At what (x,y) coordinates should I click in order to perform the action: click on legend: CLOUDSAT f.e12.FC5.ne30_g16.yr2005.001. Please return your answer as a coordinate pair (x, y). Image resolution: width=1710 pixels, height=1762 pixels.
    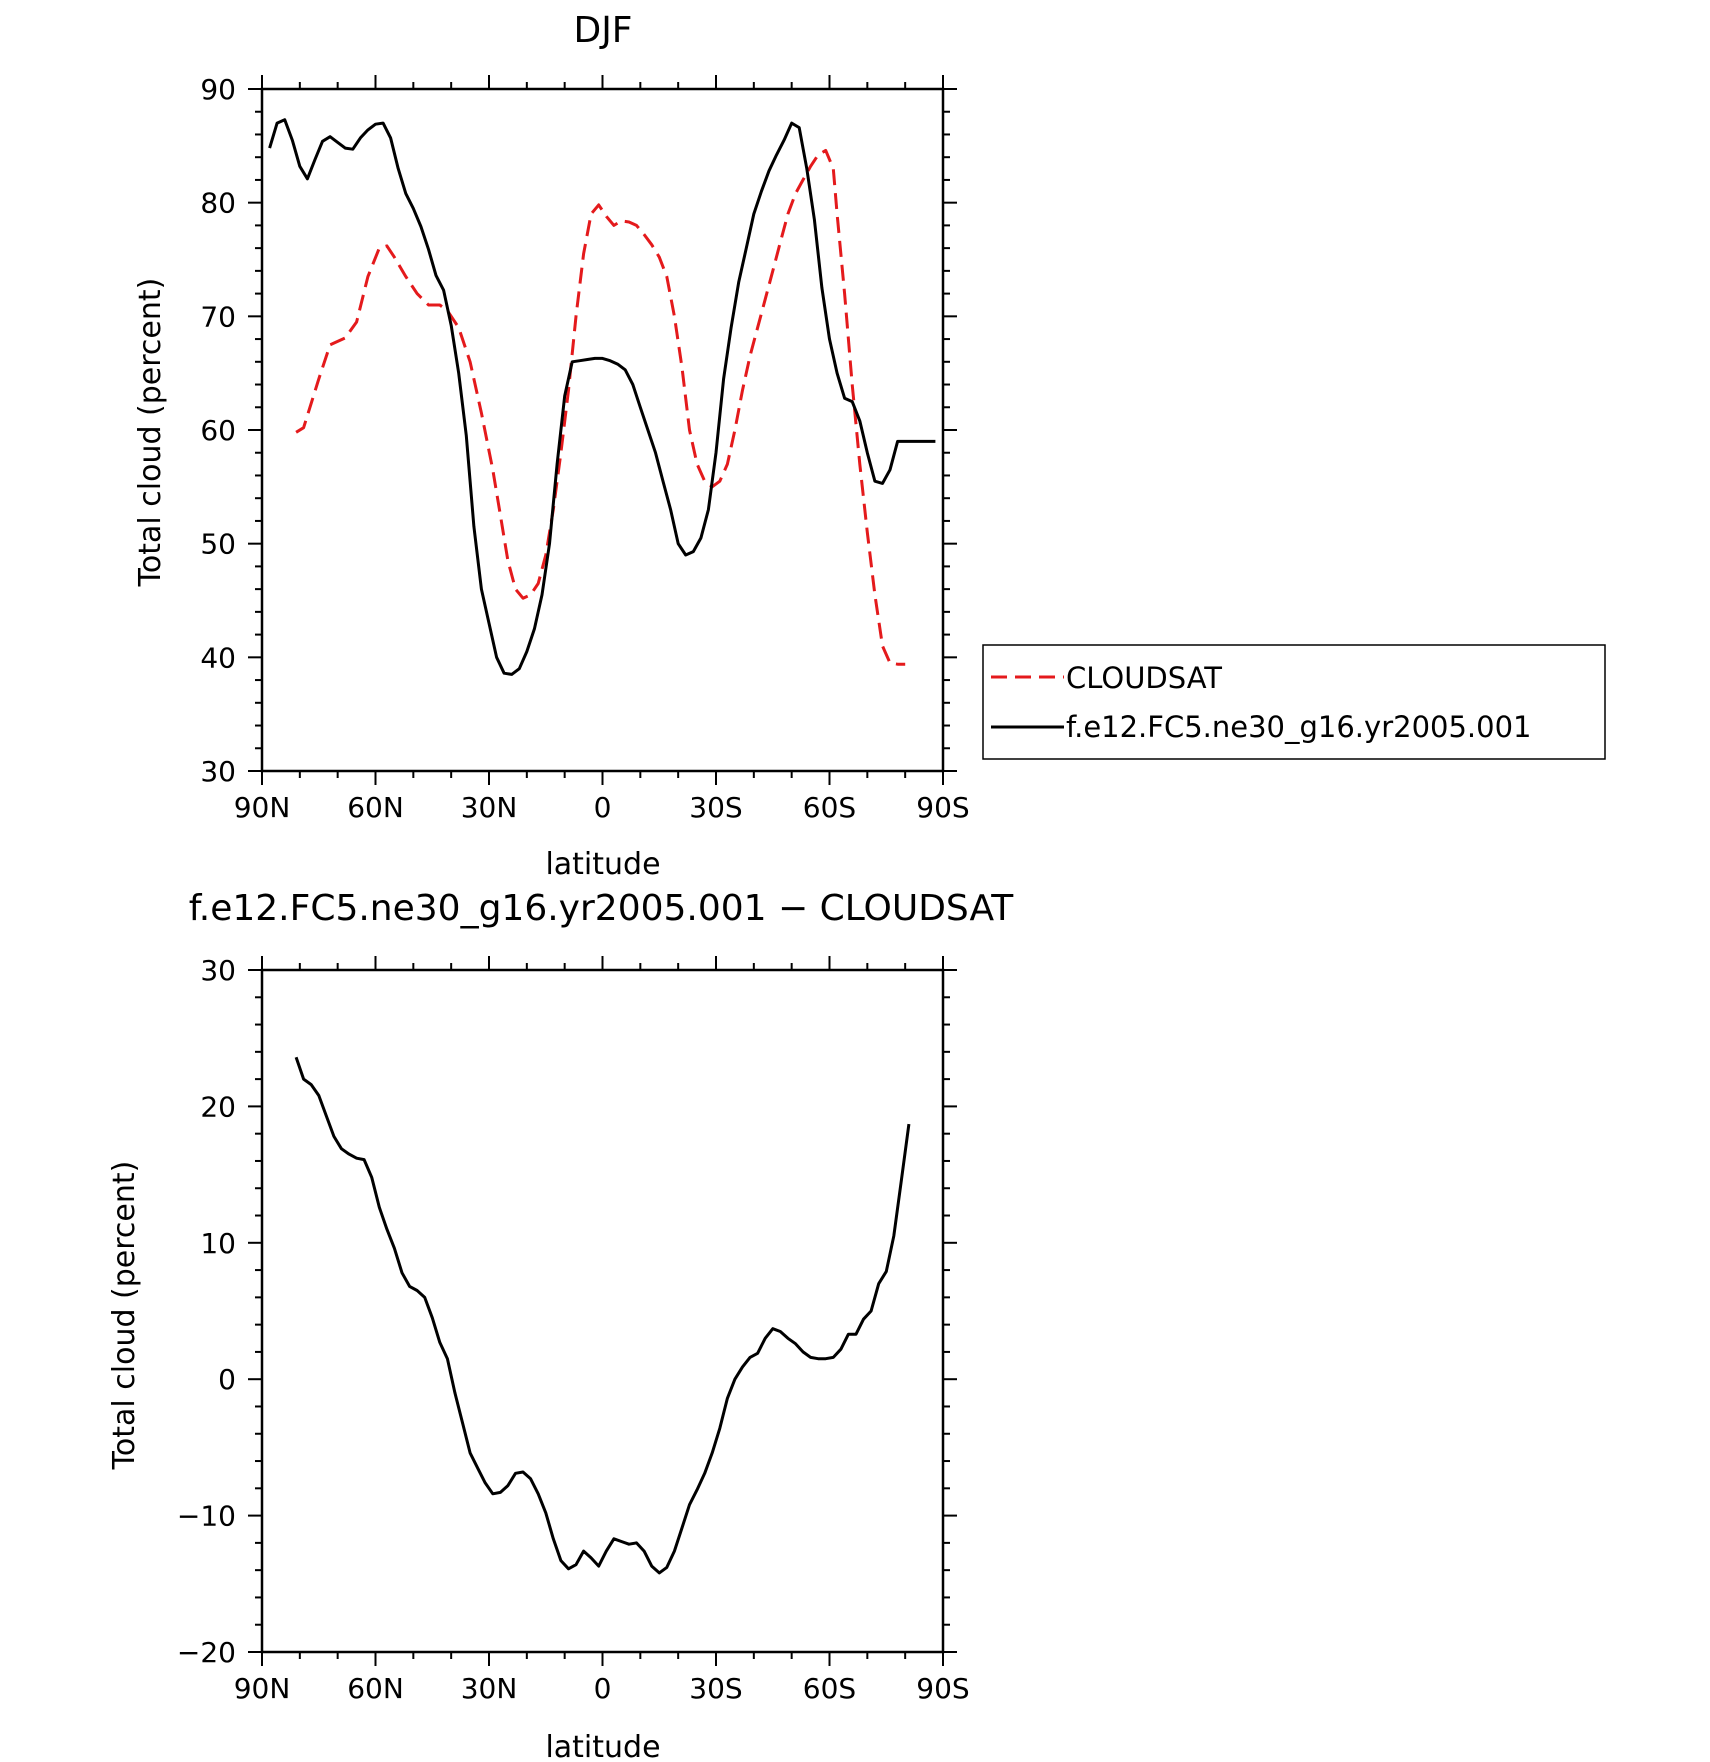
    Looking at the image, I should click on (1294, 702).